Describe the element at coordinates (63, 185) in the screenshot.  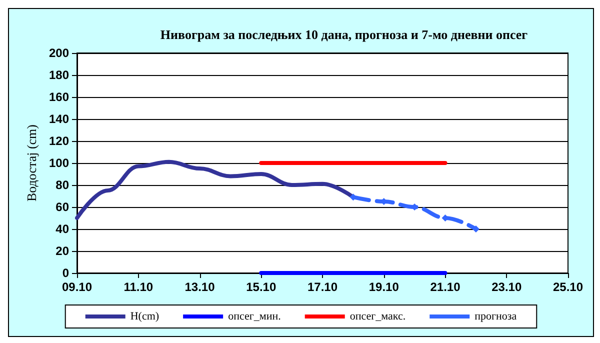
I see `y-tick-label: 80` at that location.